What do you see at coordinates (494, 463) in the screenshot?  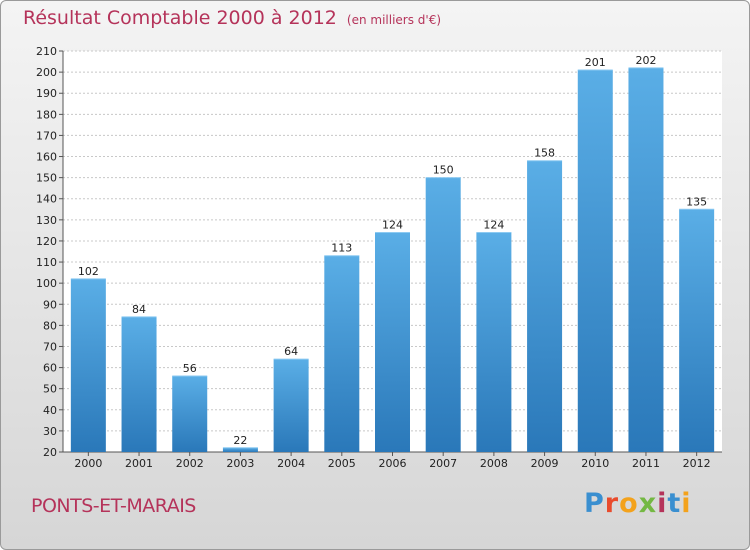 I see `x-tick-label: 2008` at bounding box center [494, 463].